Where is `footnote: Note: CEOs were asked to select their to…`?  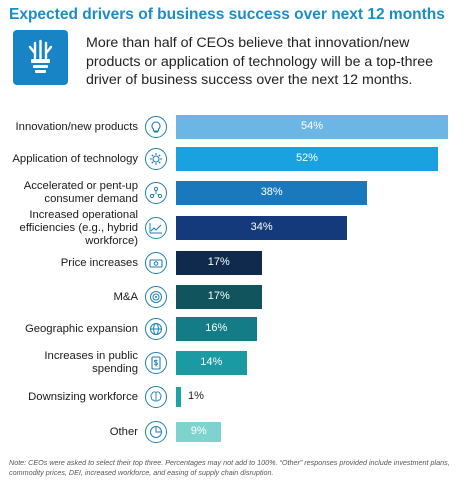 footnote: Note: CEOs were asked to select their to… is located at coordinates (229, 467).